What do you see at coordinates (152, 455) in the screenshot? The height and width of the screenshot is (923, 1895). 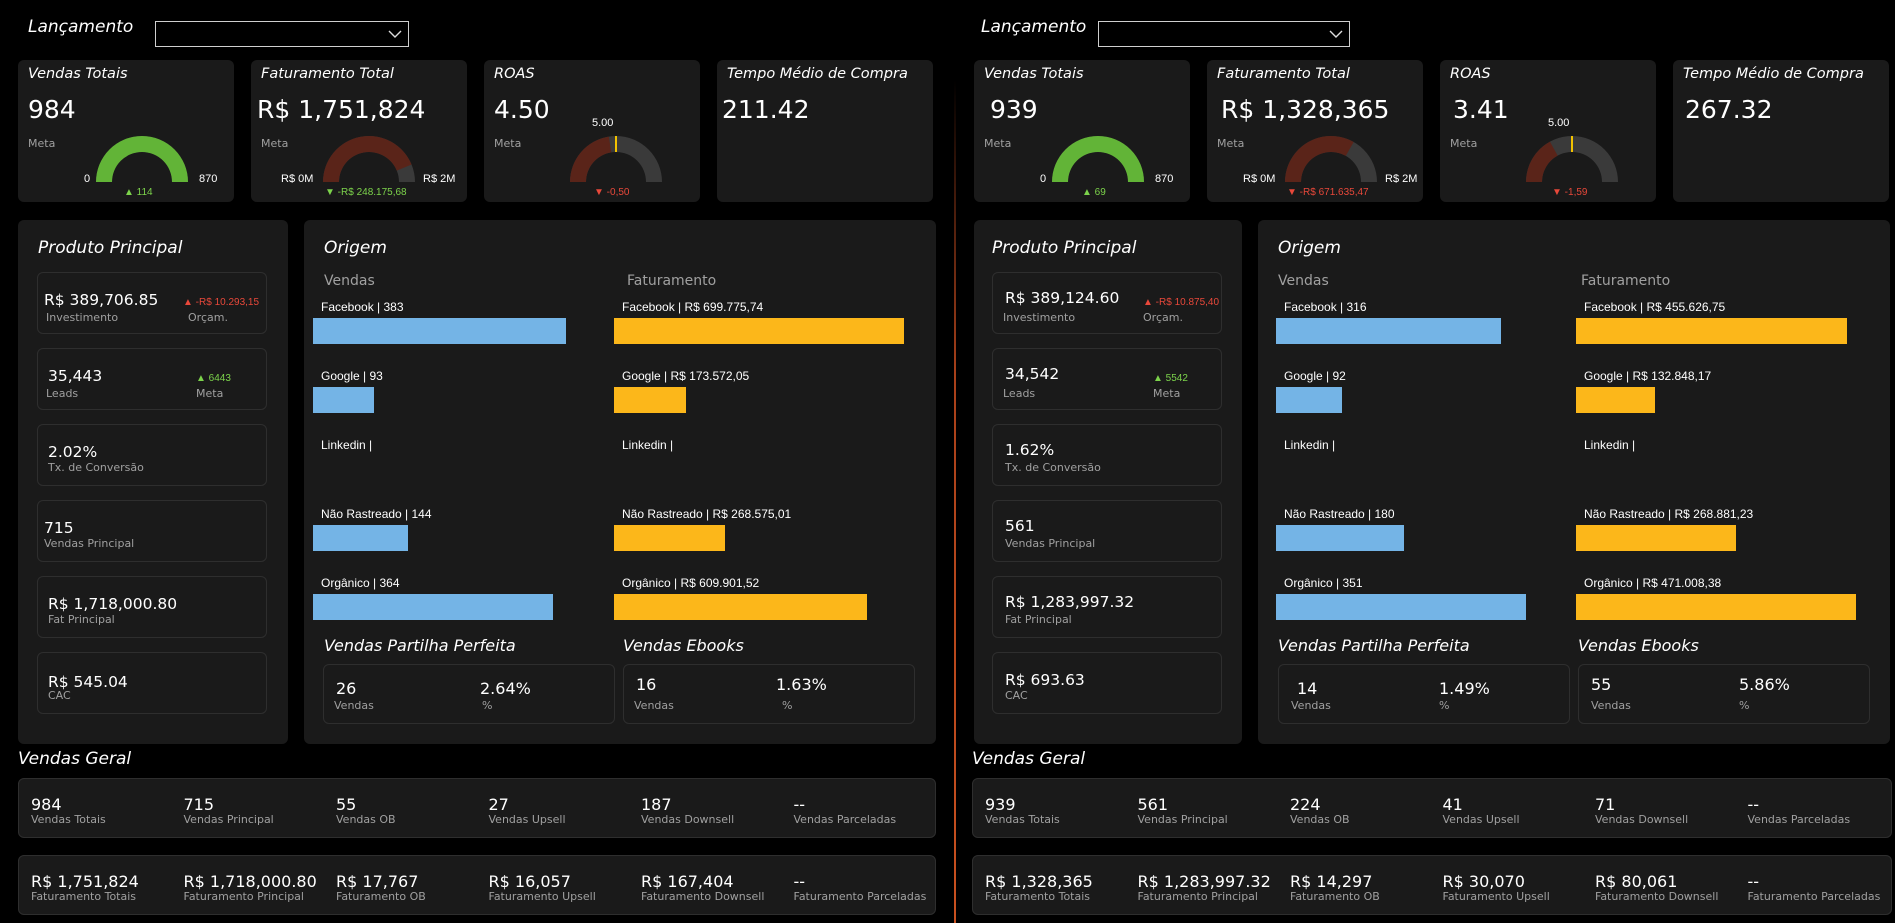 I see `metric-conversao: 2.02% Tx. de Conversão` at bounding box center [152, 455].